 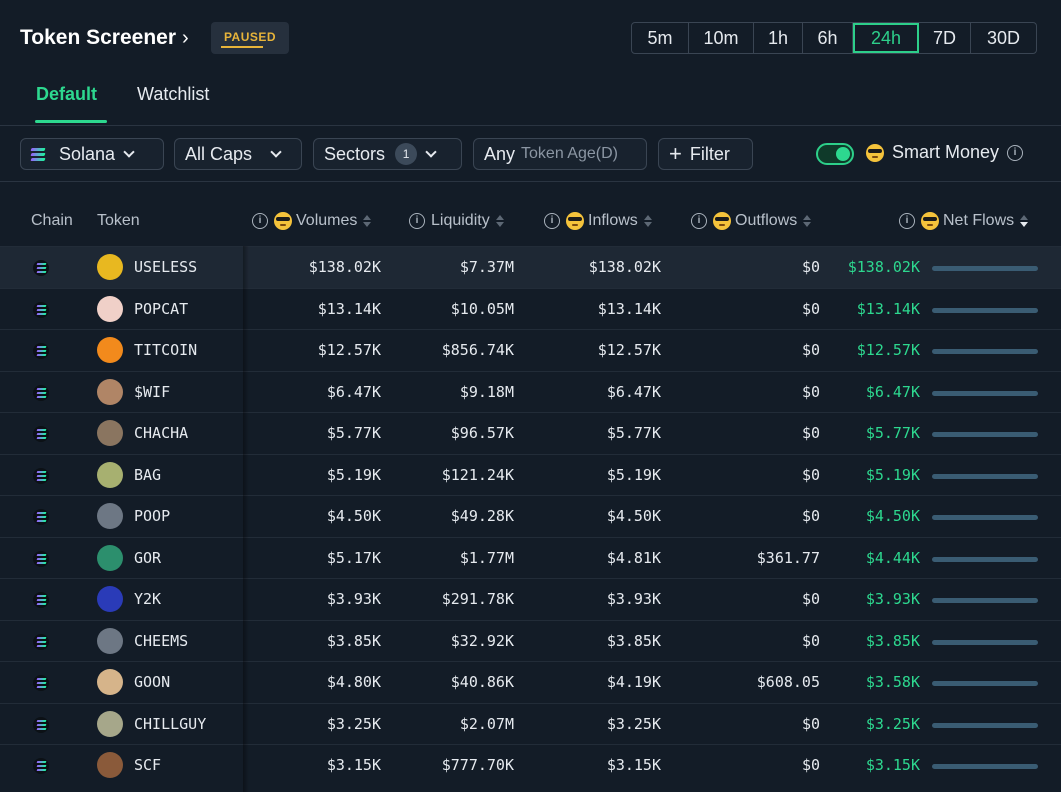 I want to click on column-header-net-flows: i Net Flows, so click(x=964, y=221).